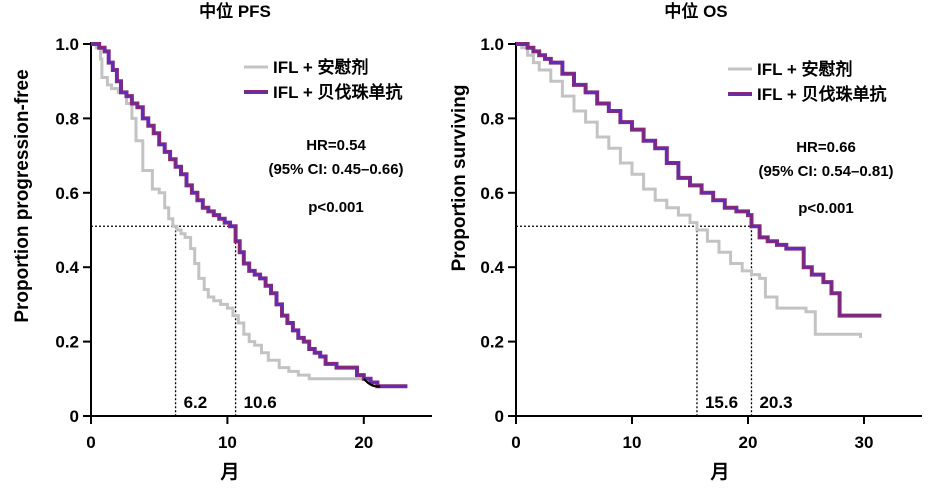  Describe the element at coordinates (492, 267) in the screenshot. I see `os-y-tick-label: 0.4` at that location.